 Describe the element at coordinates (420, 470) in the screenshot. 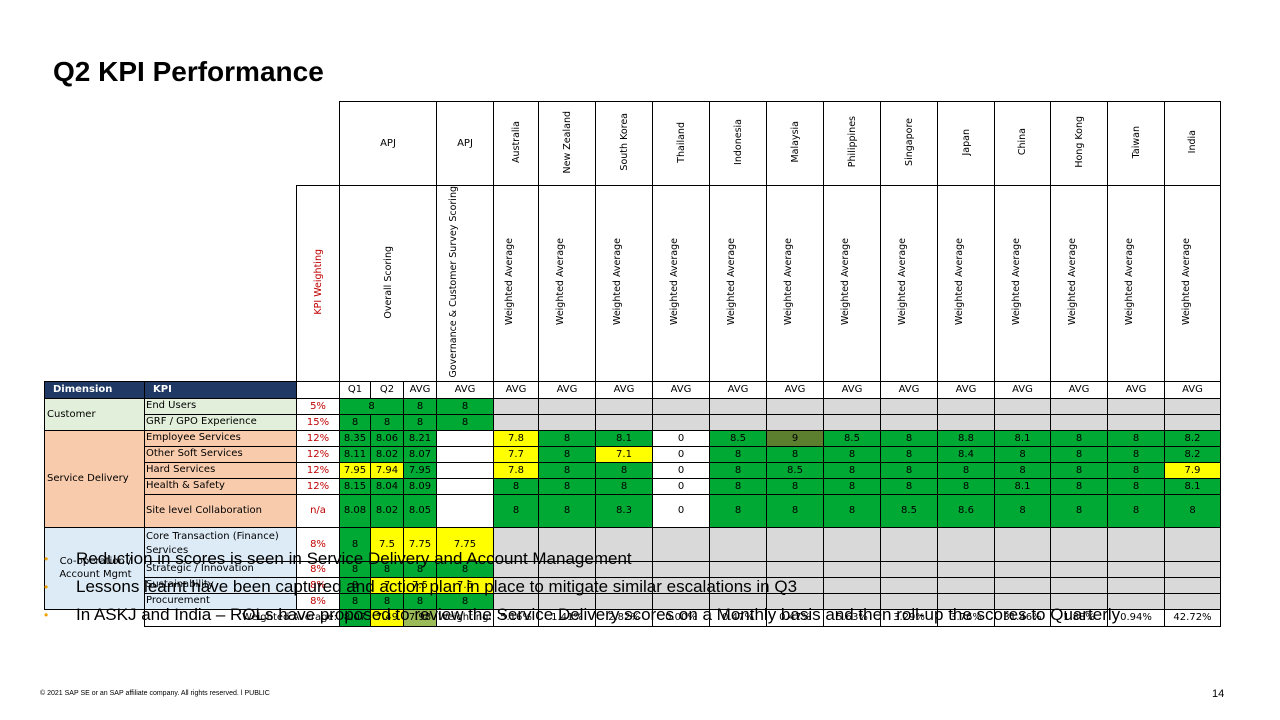

I see `score-avg: 7.95` at that location.